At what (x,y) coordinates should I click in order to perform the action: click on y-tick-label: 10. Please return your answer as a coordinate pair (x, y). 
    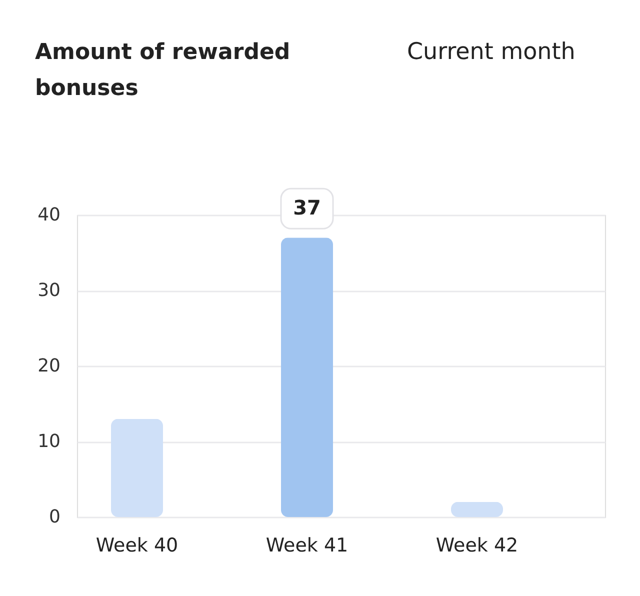
    Looking at the image, I should click on (49, 441).